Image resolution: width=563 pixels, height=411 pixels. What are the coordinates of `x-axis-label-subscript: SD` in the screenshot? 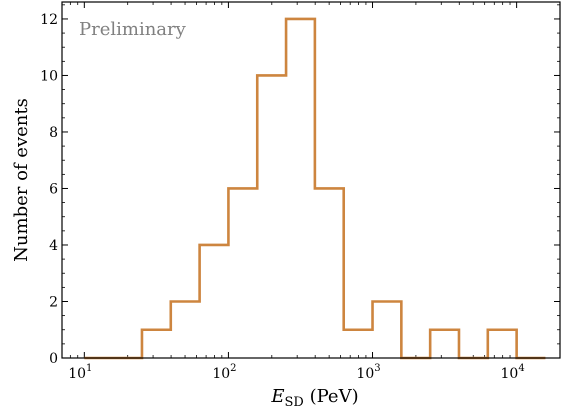 It's located at (294, 402).